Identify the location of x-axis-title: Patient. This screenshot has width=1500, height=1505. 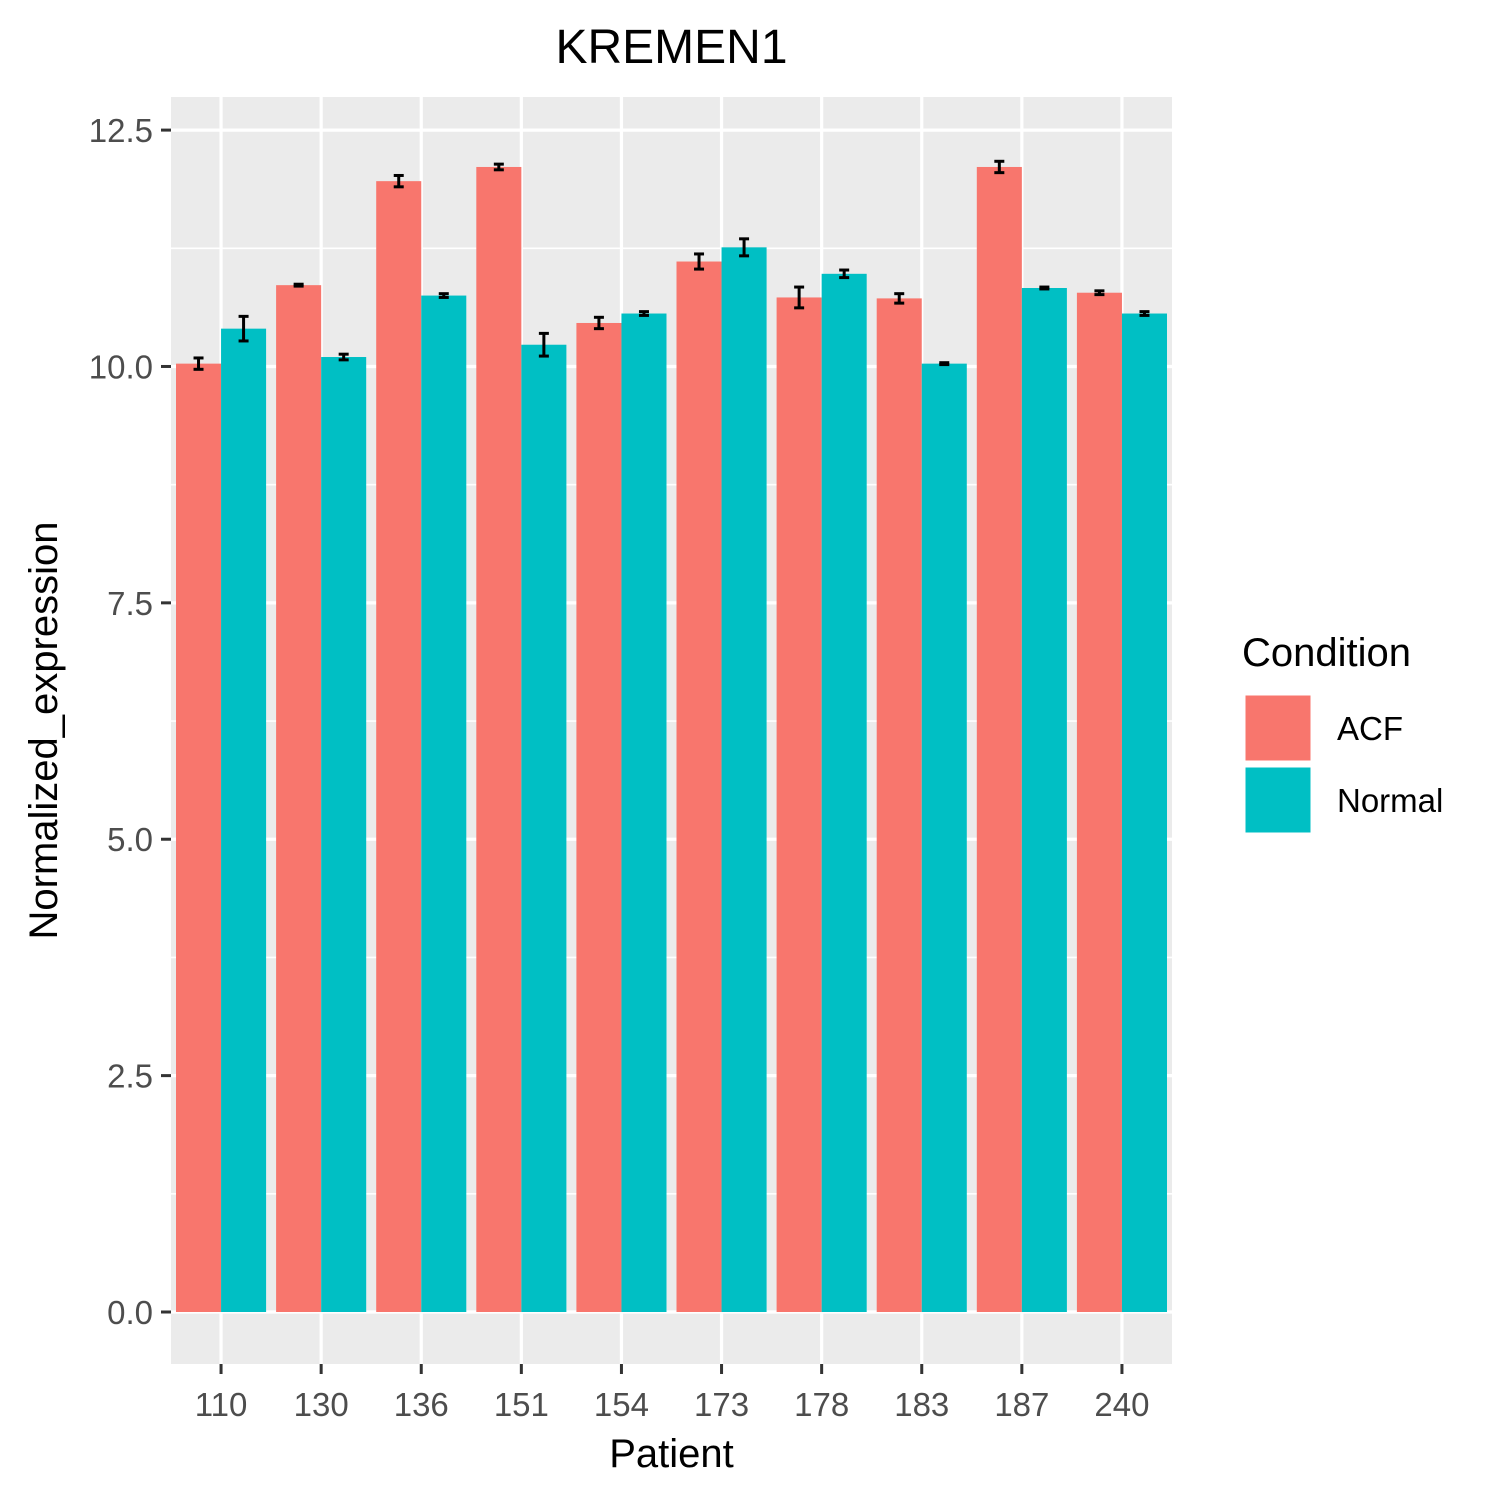
(671, 1454).